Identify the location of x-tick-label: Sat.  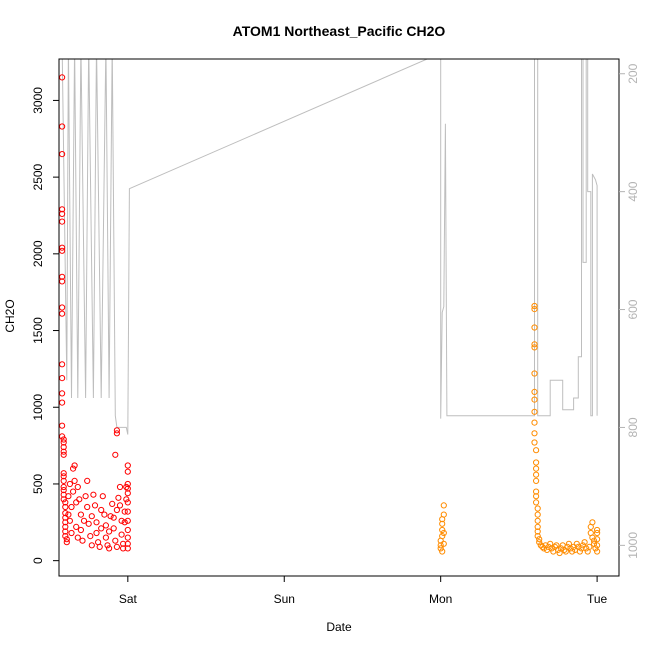
(128, 599).